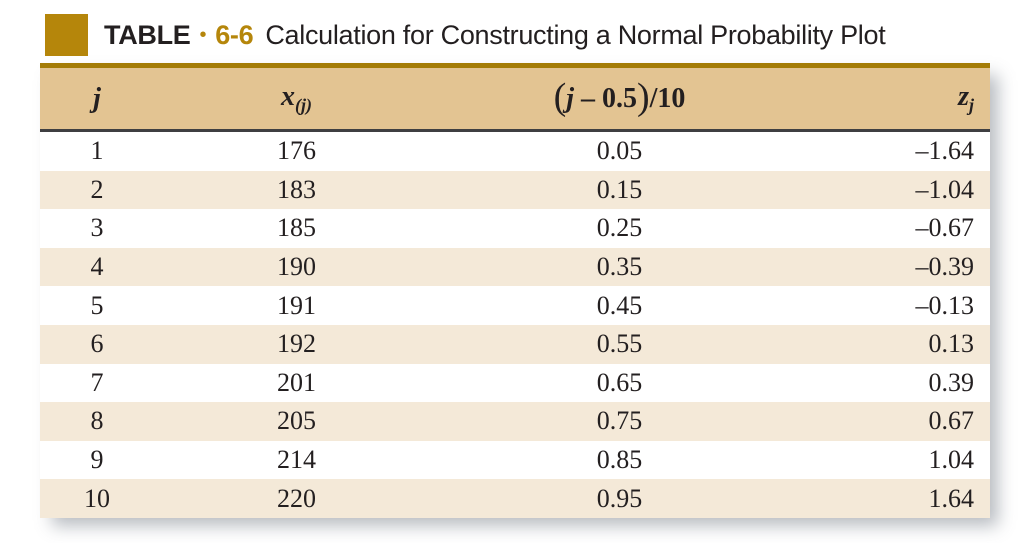  I want to click on cell-z: 1.04, so click(951, 460).